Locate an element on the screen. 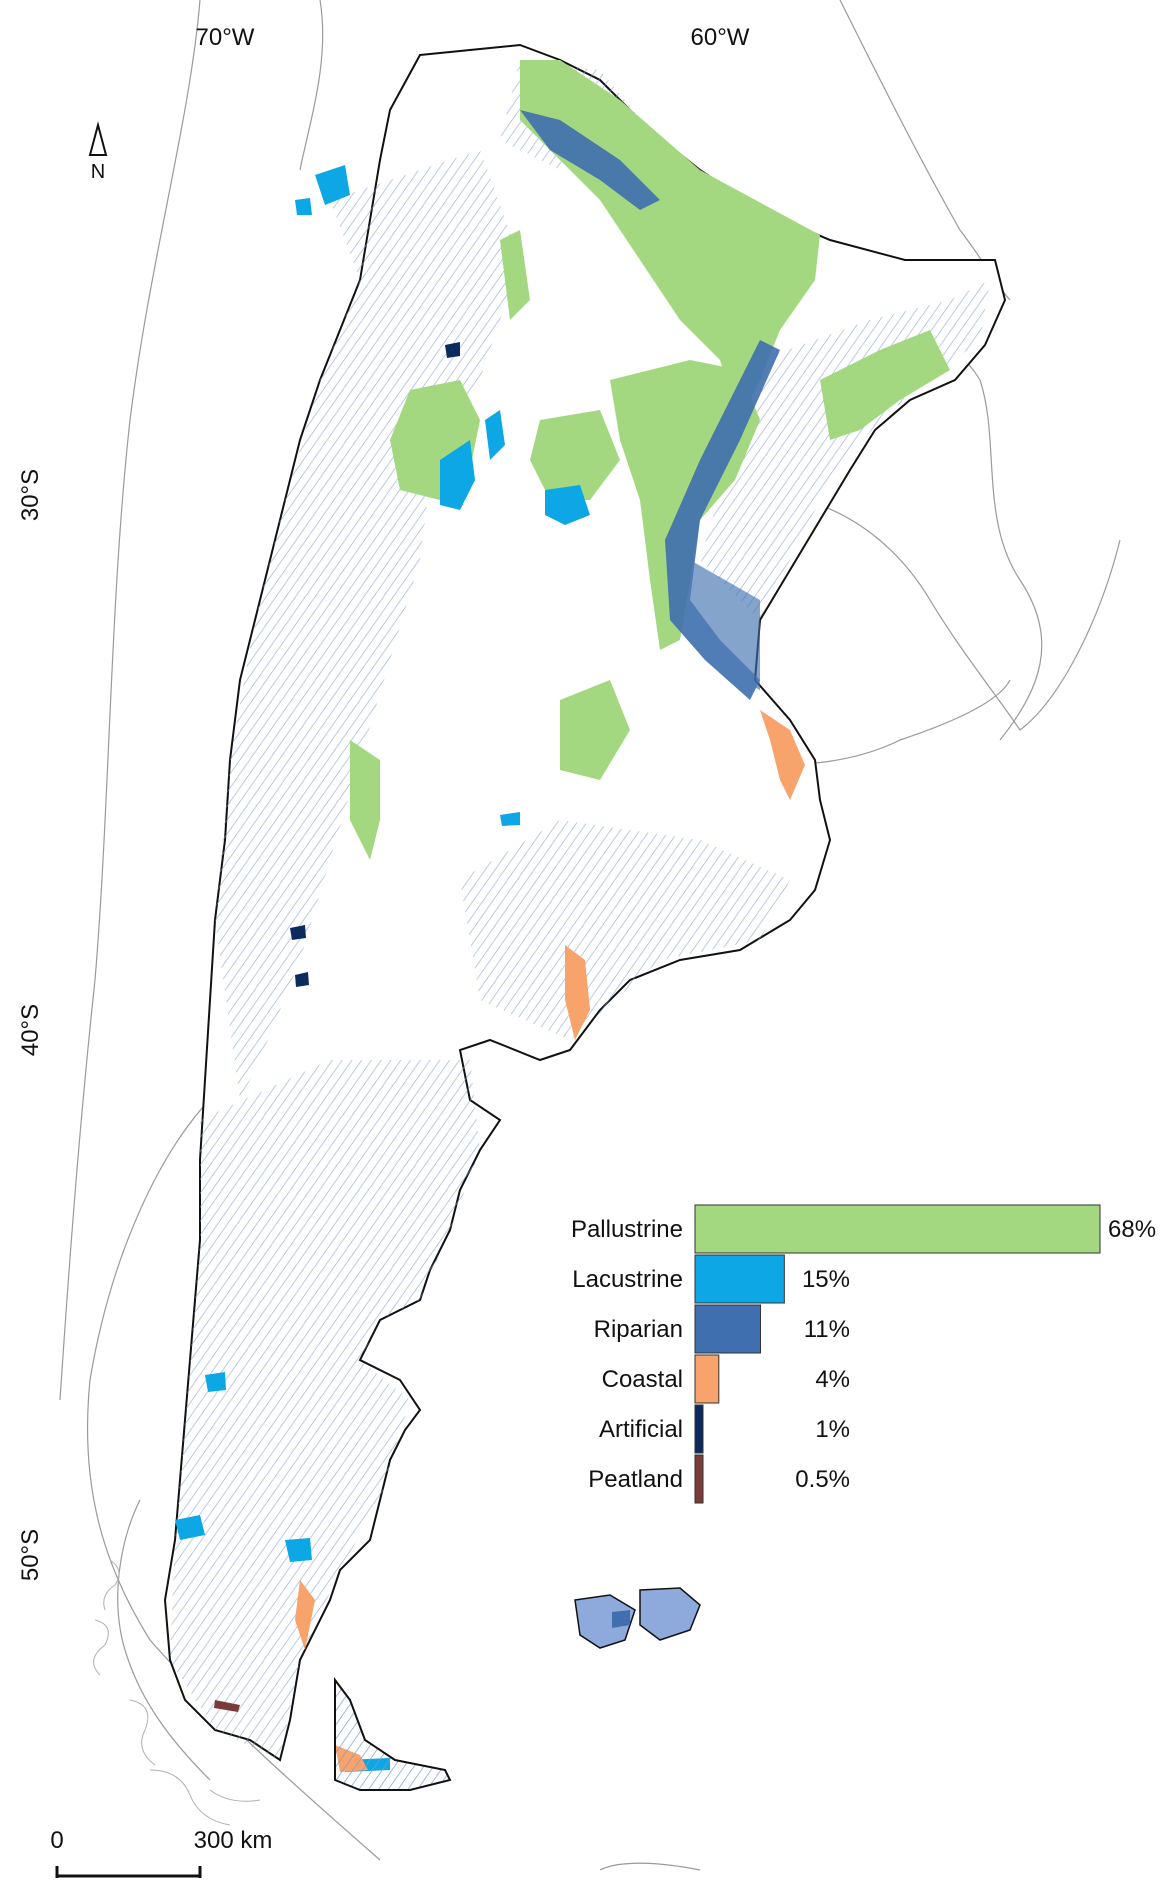 This screenshot has height=1882, width=1170. bar-value-label: 15% is located at coordinates (826, 1279).